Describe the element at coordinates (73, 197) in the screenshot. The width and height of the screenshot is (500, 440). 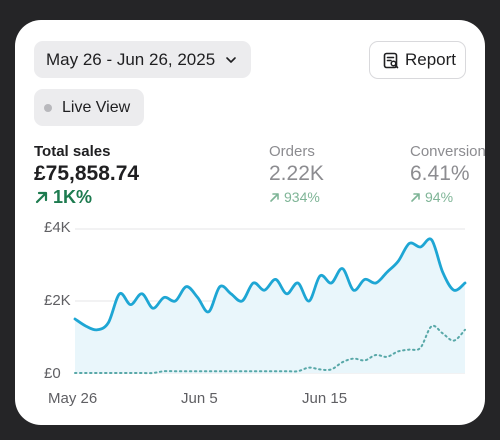
I see `metric-change-value: 1K%` at that location.